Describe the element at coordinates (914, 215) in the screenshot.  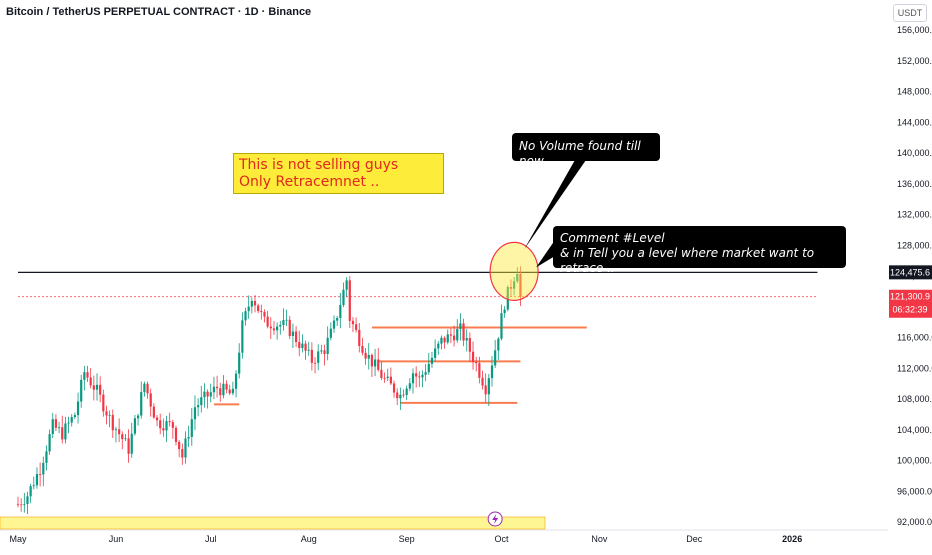
I see `y-tick-label: 132,000.0` at that location.